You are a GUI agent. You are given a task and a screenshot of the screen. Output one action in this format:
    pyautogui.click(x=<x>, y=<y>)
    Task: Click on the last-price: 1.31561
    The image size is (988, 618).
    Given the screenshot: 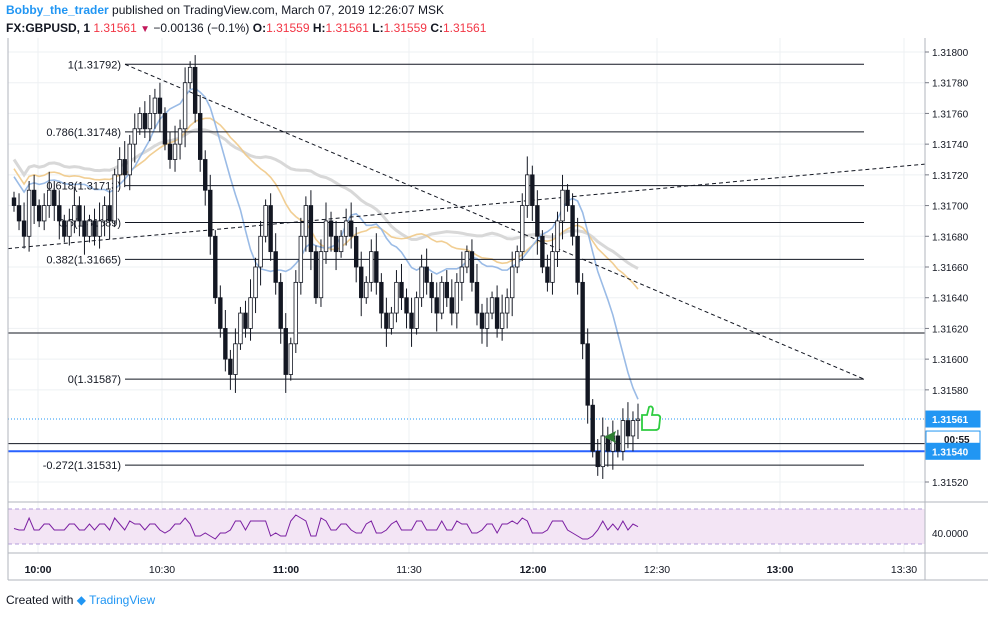 What is the action you would take?
    pyautogui.click(x=115, y=28)
    